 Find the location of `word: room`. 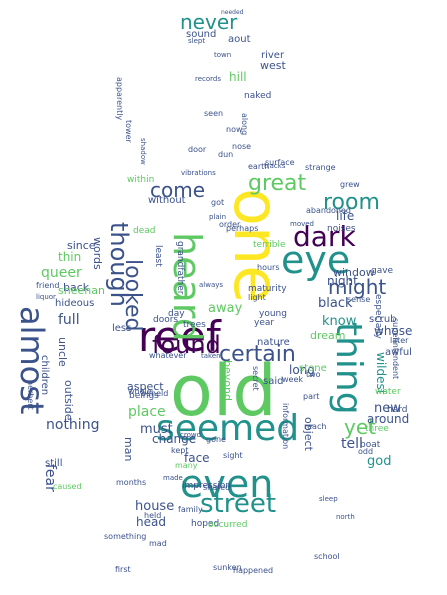

word: room is located at coordinates (351, 202).